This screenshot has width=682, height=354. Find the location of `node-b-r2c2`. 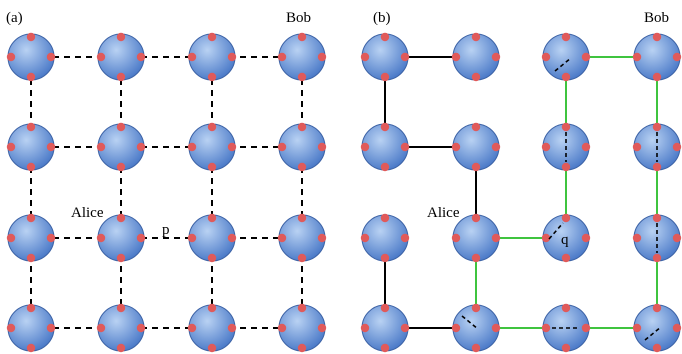

node-b-r2c2 is located at coordinates (476, 147).